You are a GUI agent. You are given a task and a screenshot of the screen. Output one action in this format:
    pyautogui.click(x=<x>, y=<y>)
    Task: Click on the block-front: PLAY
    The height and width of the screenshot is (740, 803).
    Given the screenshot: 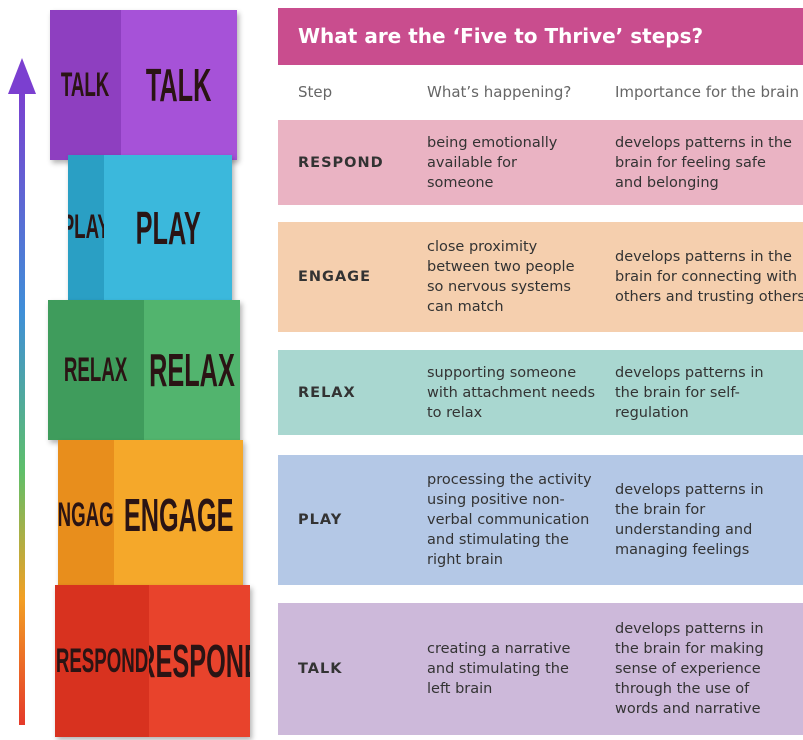 What is the action you would take?
    pyautogui.click(x=168, y=227)
    